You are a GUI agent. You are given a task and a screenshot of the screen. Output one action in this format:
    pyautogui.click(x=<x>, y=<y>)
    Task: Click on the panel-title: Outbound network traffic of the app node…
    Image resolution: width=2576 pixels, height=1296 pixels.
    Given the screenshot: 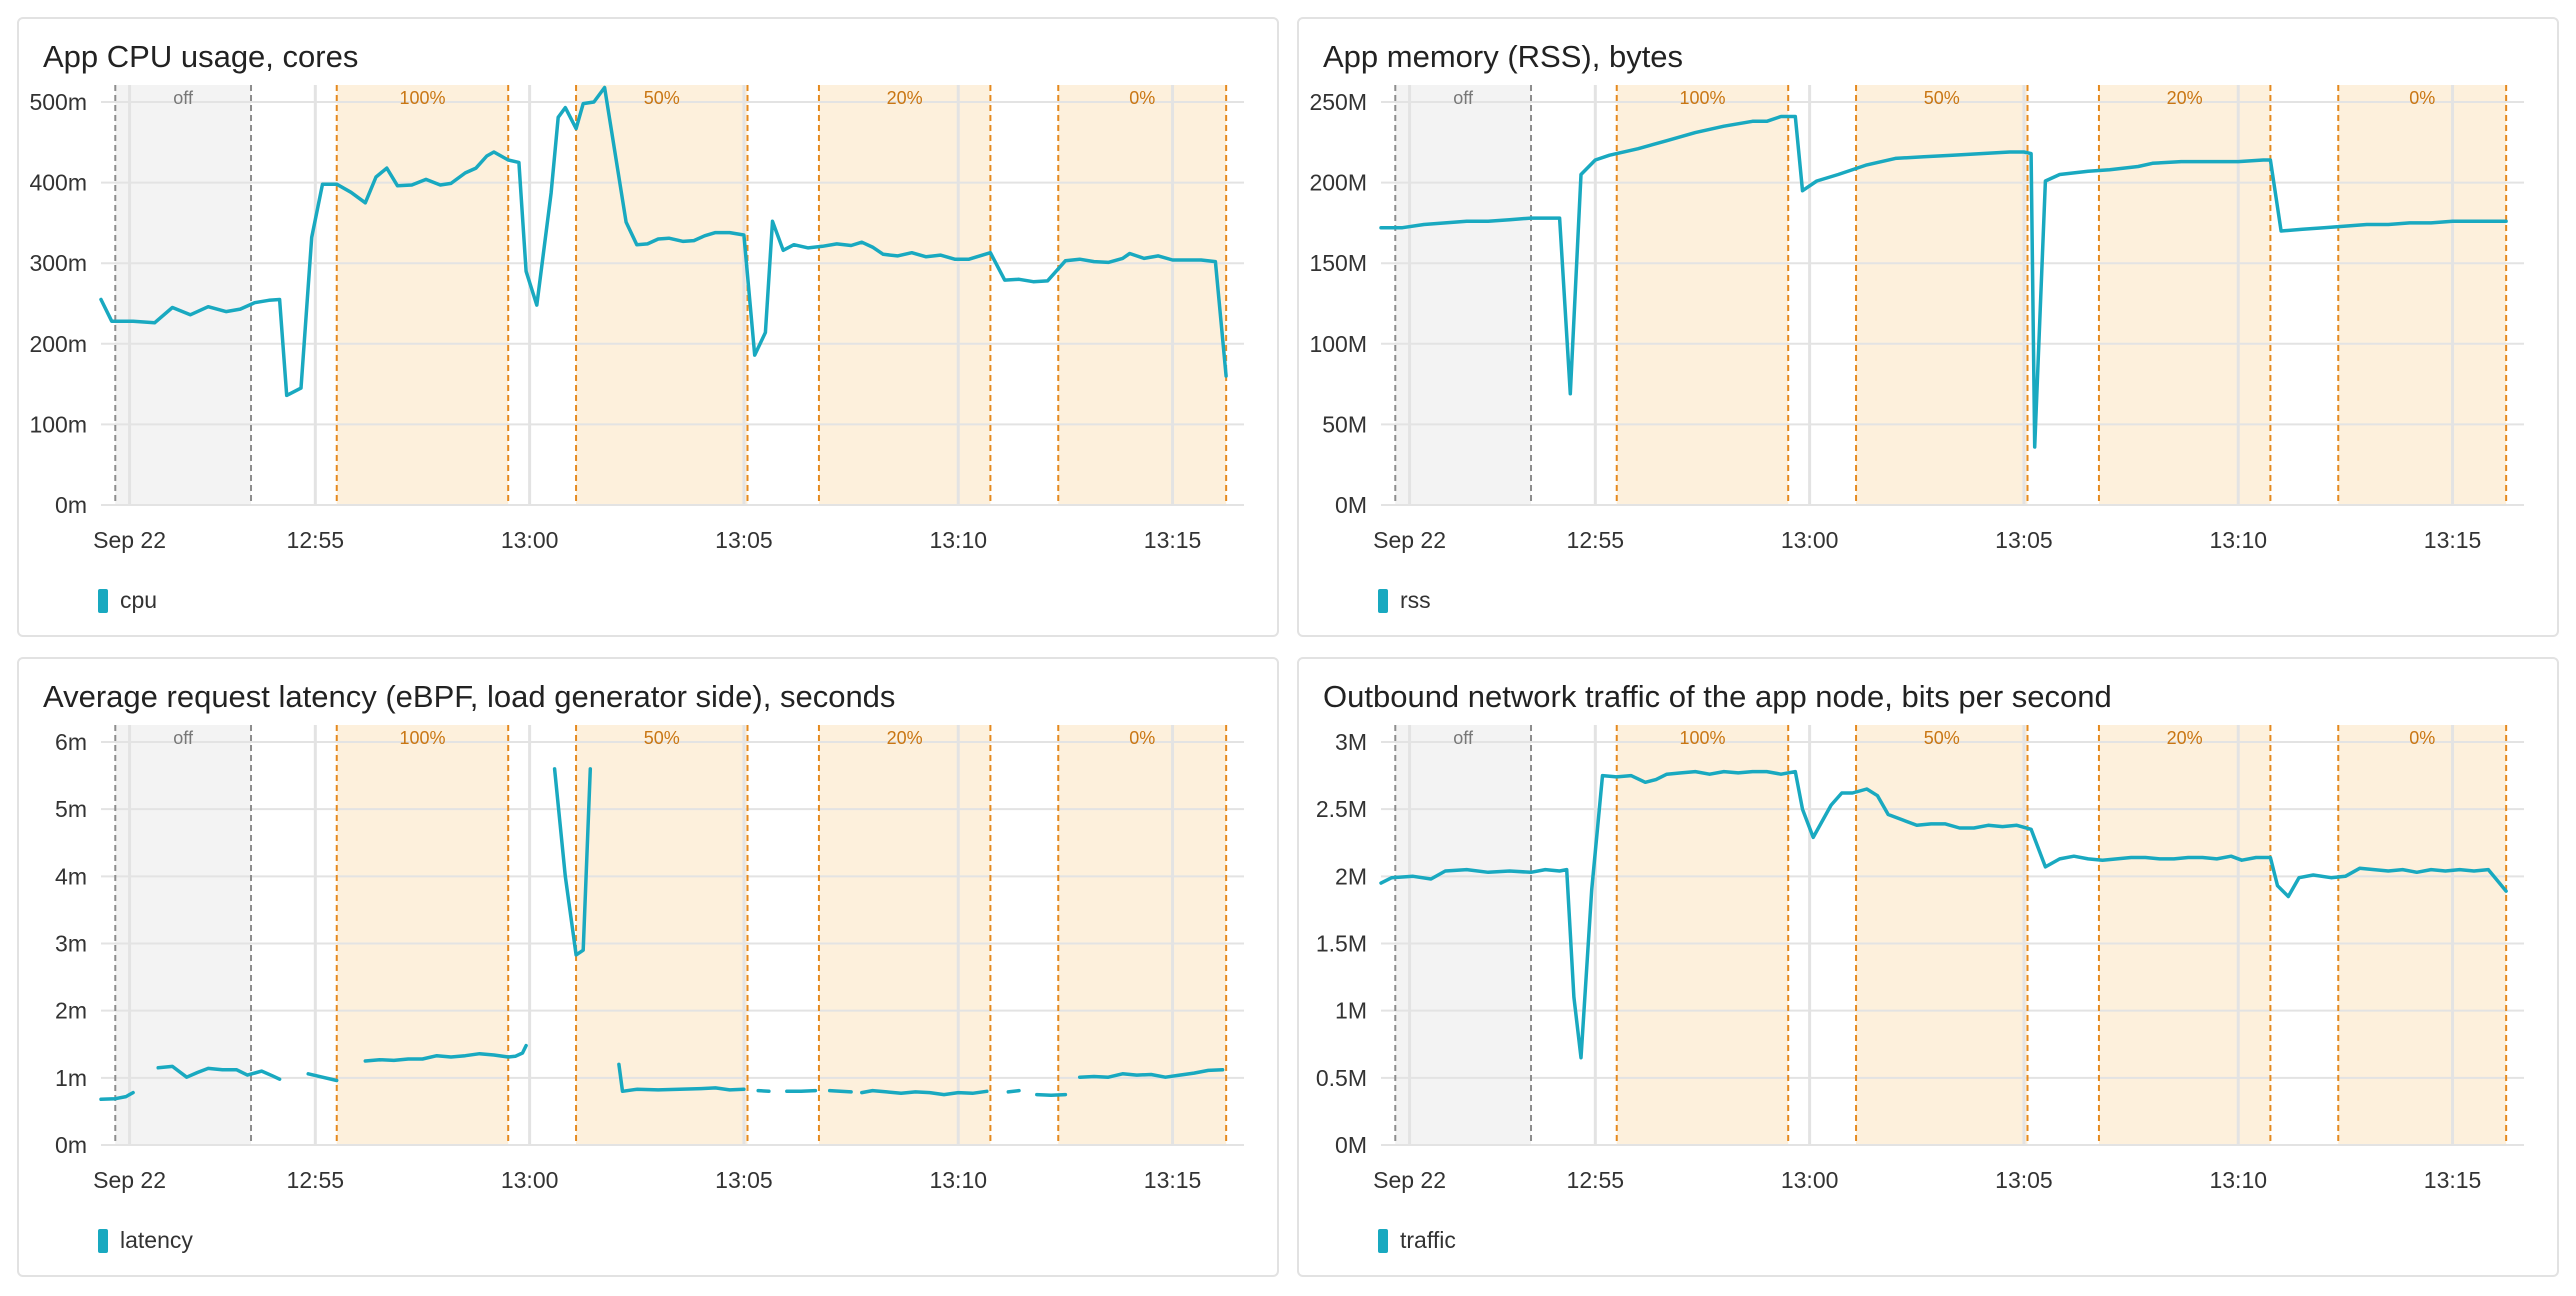 What is the action you would take?
    pyautogui.click(x=1717, y=696)
    